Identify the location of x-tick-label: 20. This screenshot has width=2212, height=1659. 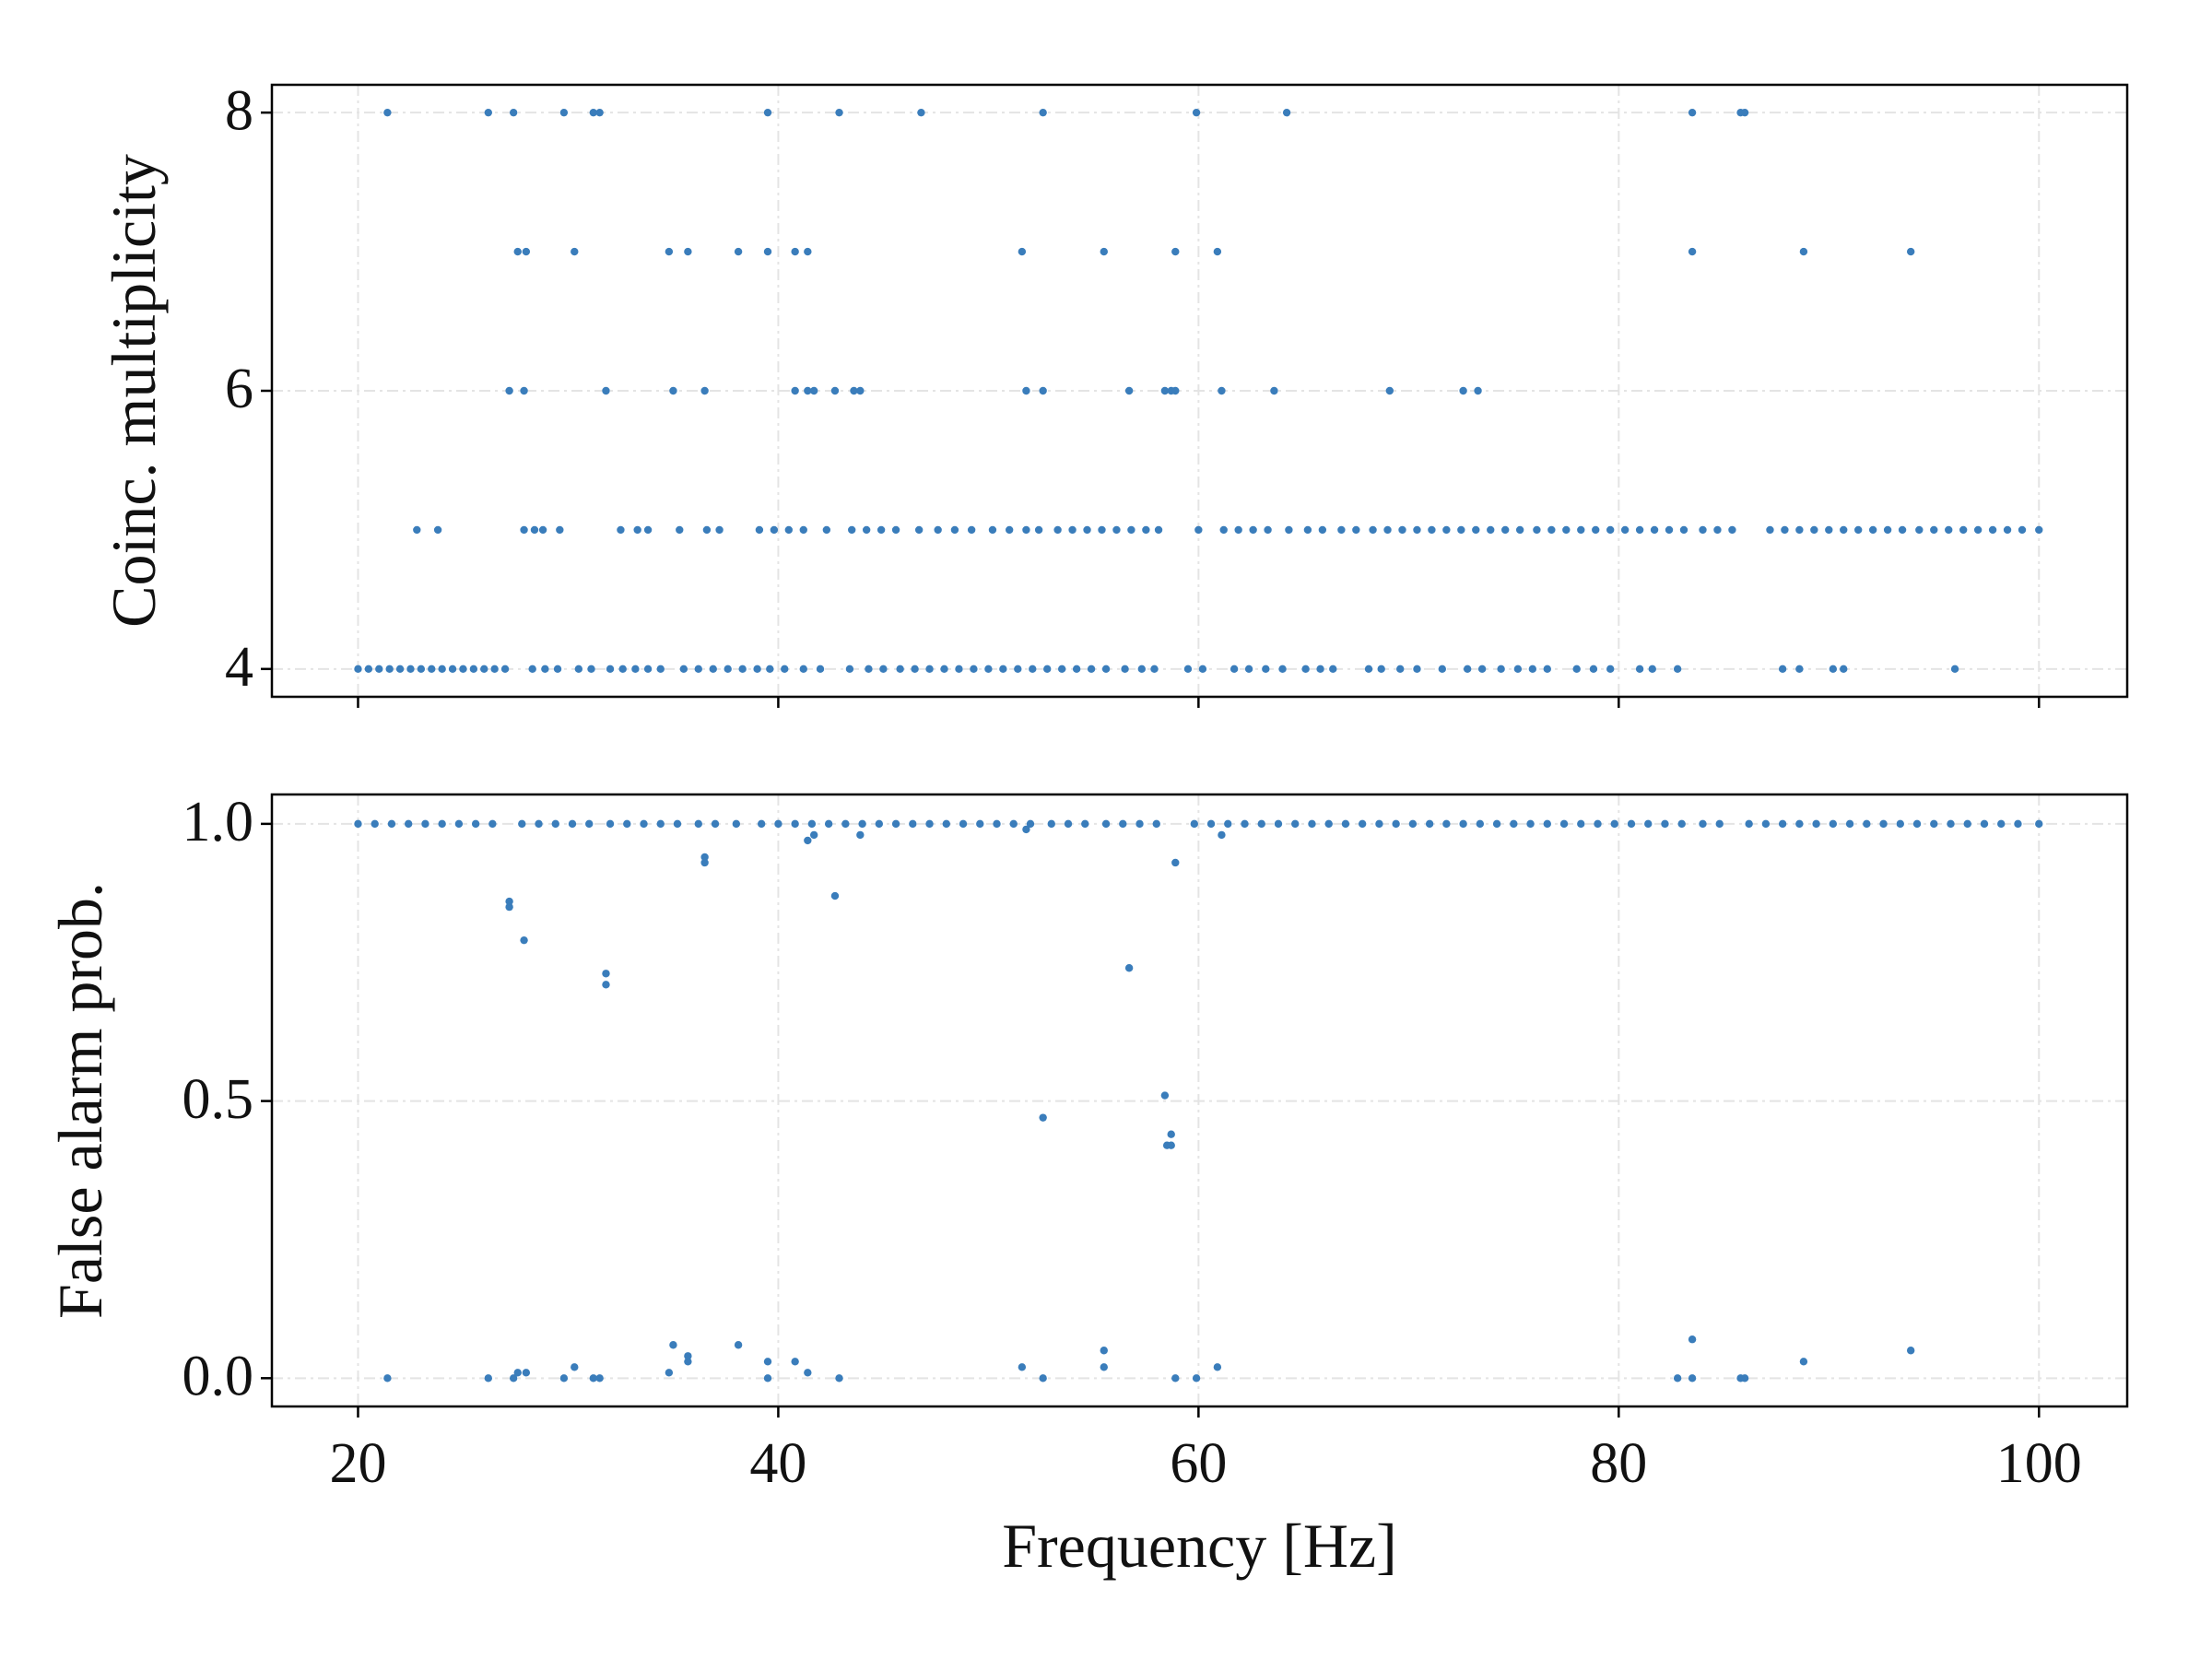
(357, 1463).